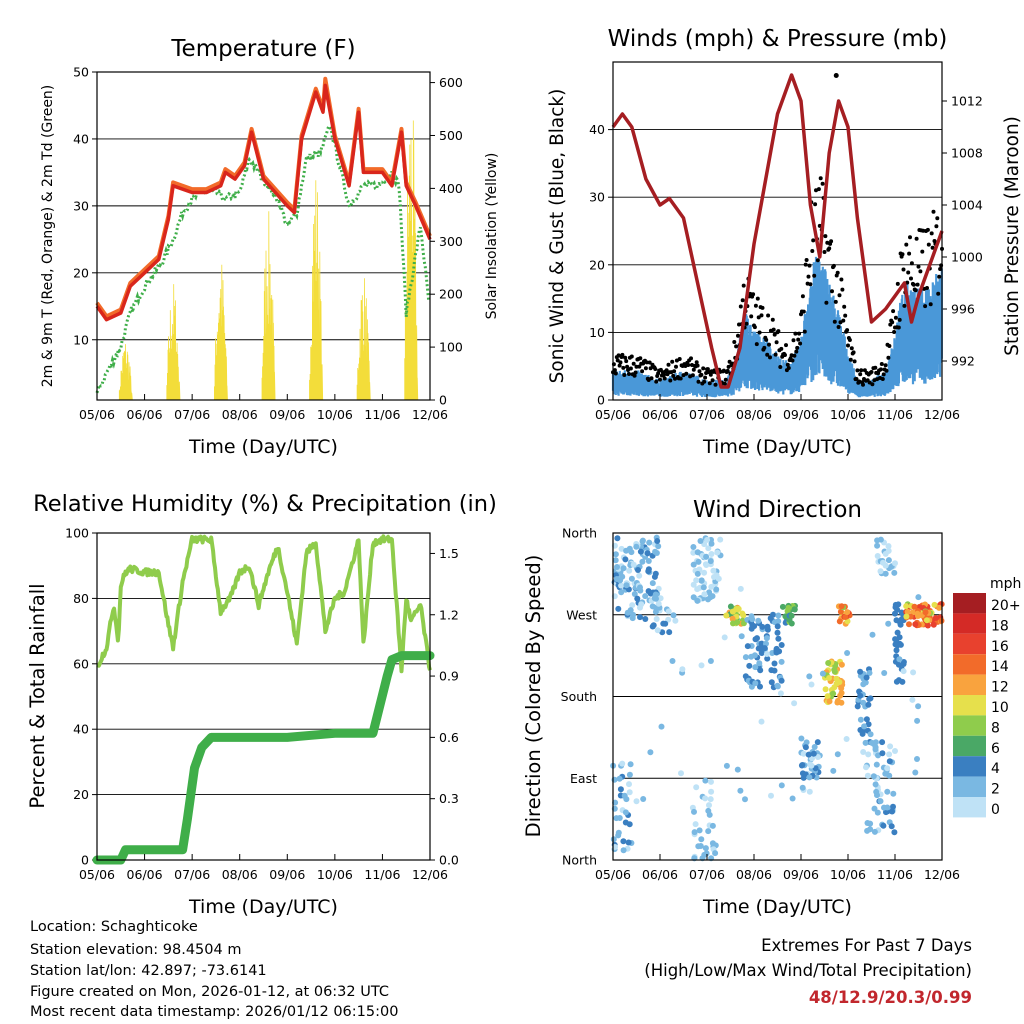 The height and width of the screenshot is (1024, 1024). Describe the element at coordinates (836, 76) in the screenshot. I see `gust-max-point` at that location.